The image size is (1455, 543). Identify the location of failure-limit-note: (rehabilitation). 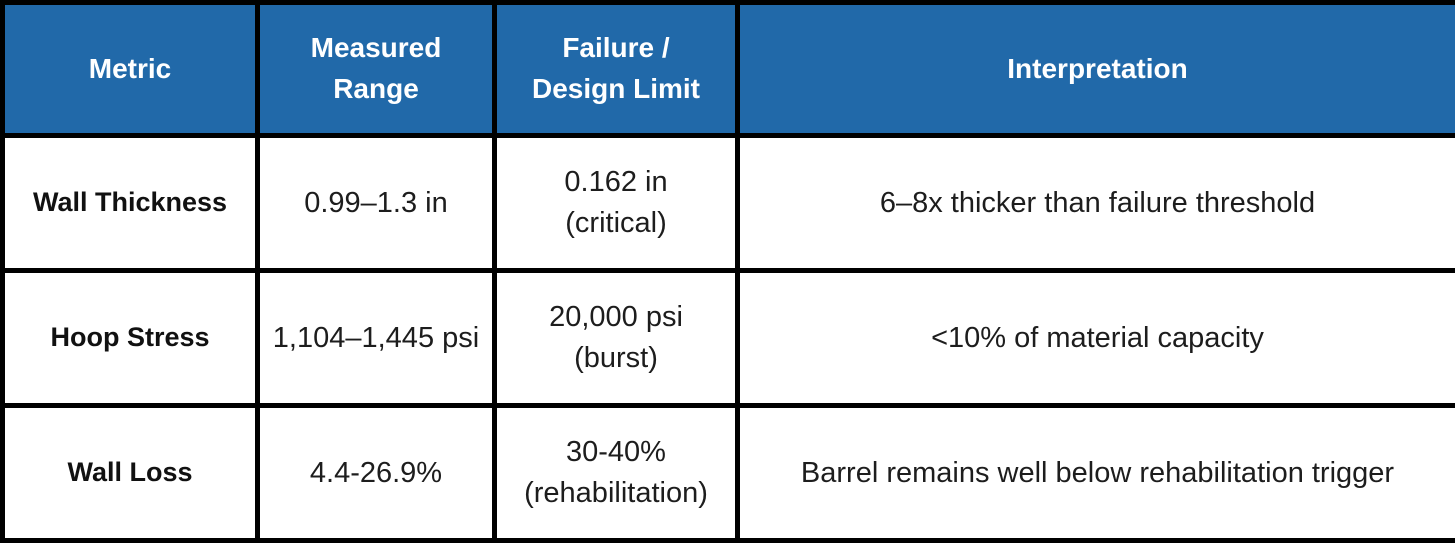
(616, 493).